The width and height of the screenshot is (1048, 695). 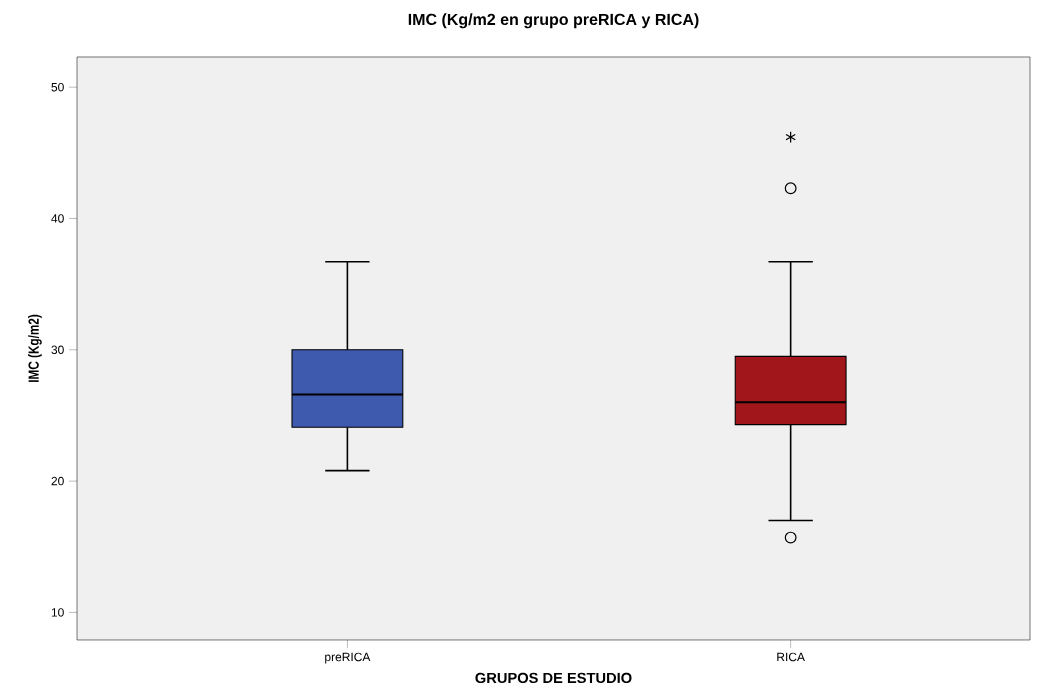 What do you see at coordinates (57, 87) in the screenshot?
I see `y-tick-label: 50` at bounding box center [57, 87].